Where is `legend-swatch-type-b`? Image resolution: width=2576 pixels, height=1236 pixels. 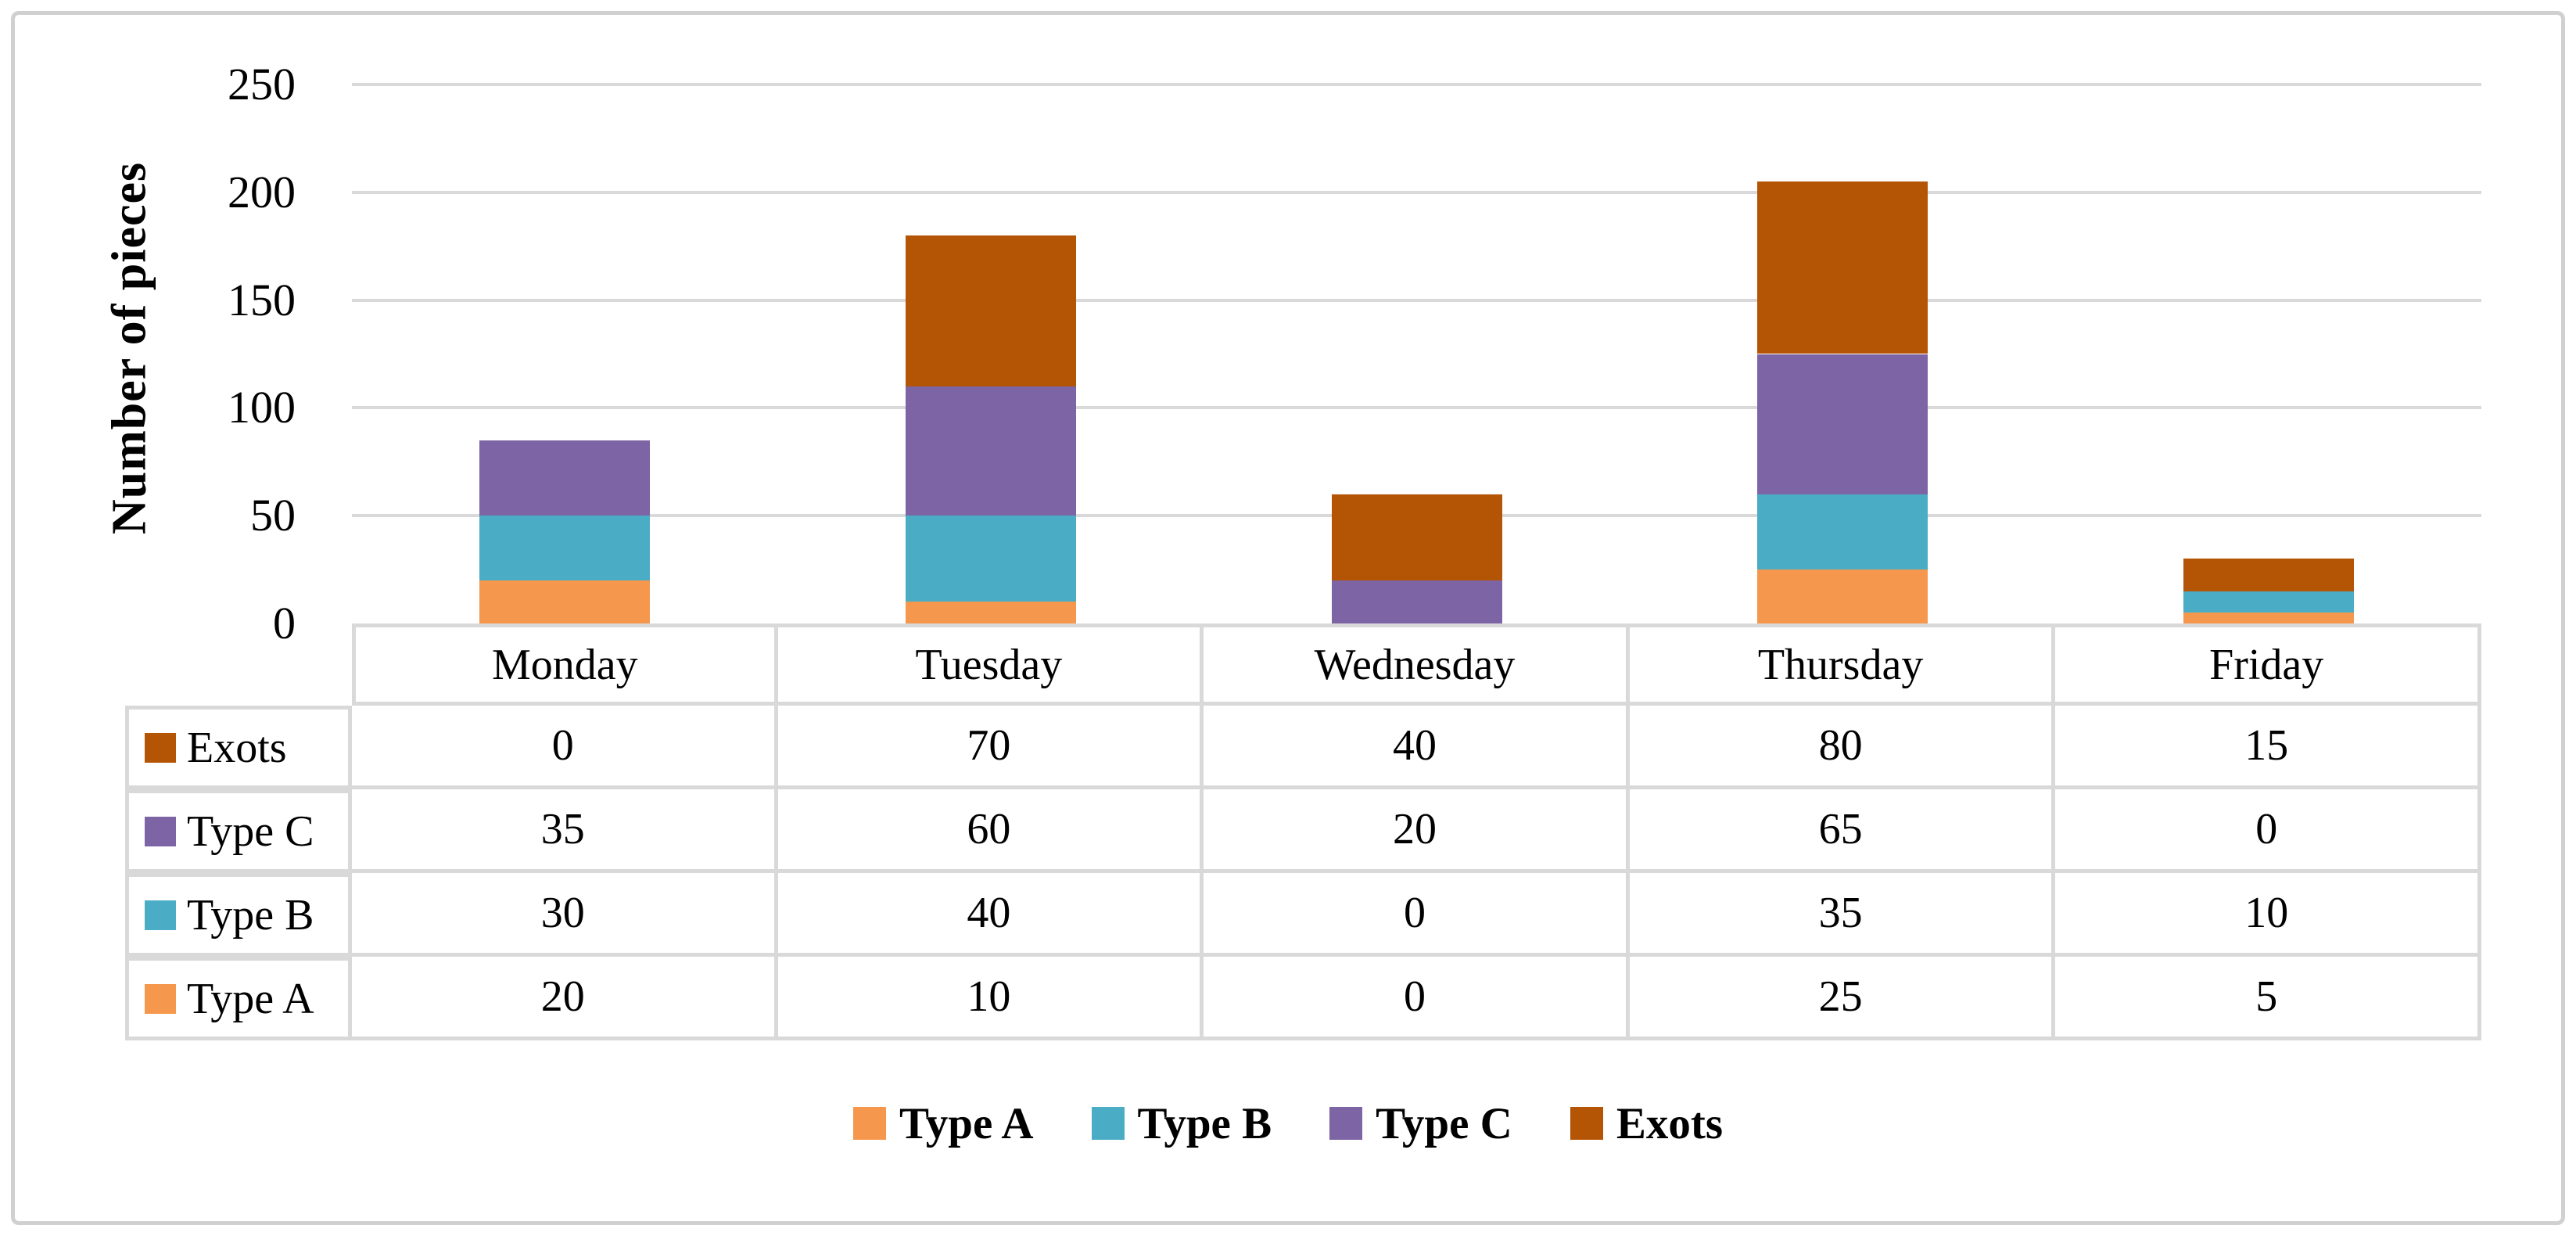 legend-swatch-type-b is located at coordinates (1108, 1123).